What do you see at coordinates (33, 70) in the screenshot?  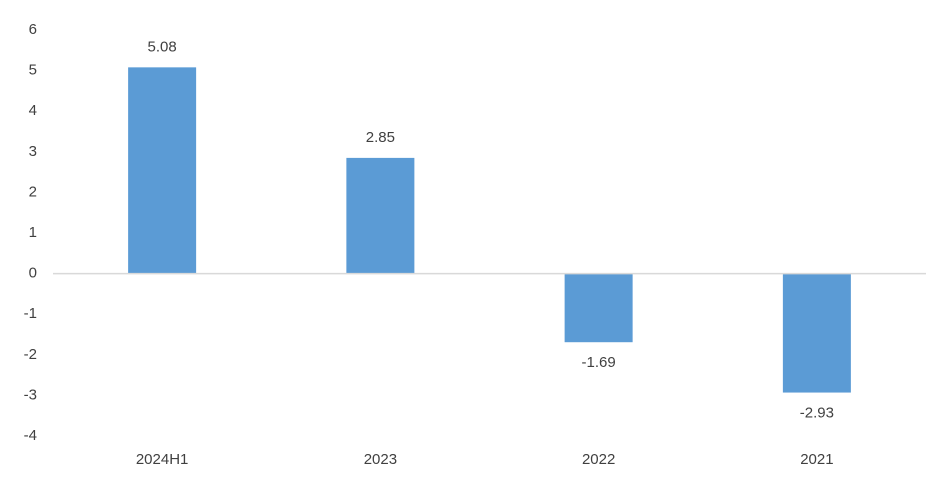 I see `y-tick-label: 5` at bounding box center [33, 70].